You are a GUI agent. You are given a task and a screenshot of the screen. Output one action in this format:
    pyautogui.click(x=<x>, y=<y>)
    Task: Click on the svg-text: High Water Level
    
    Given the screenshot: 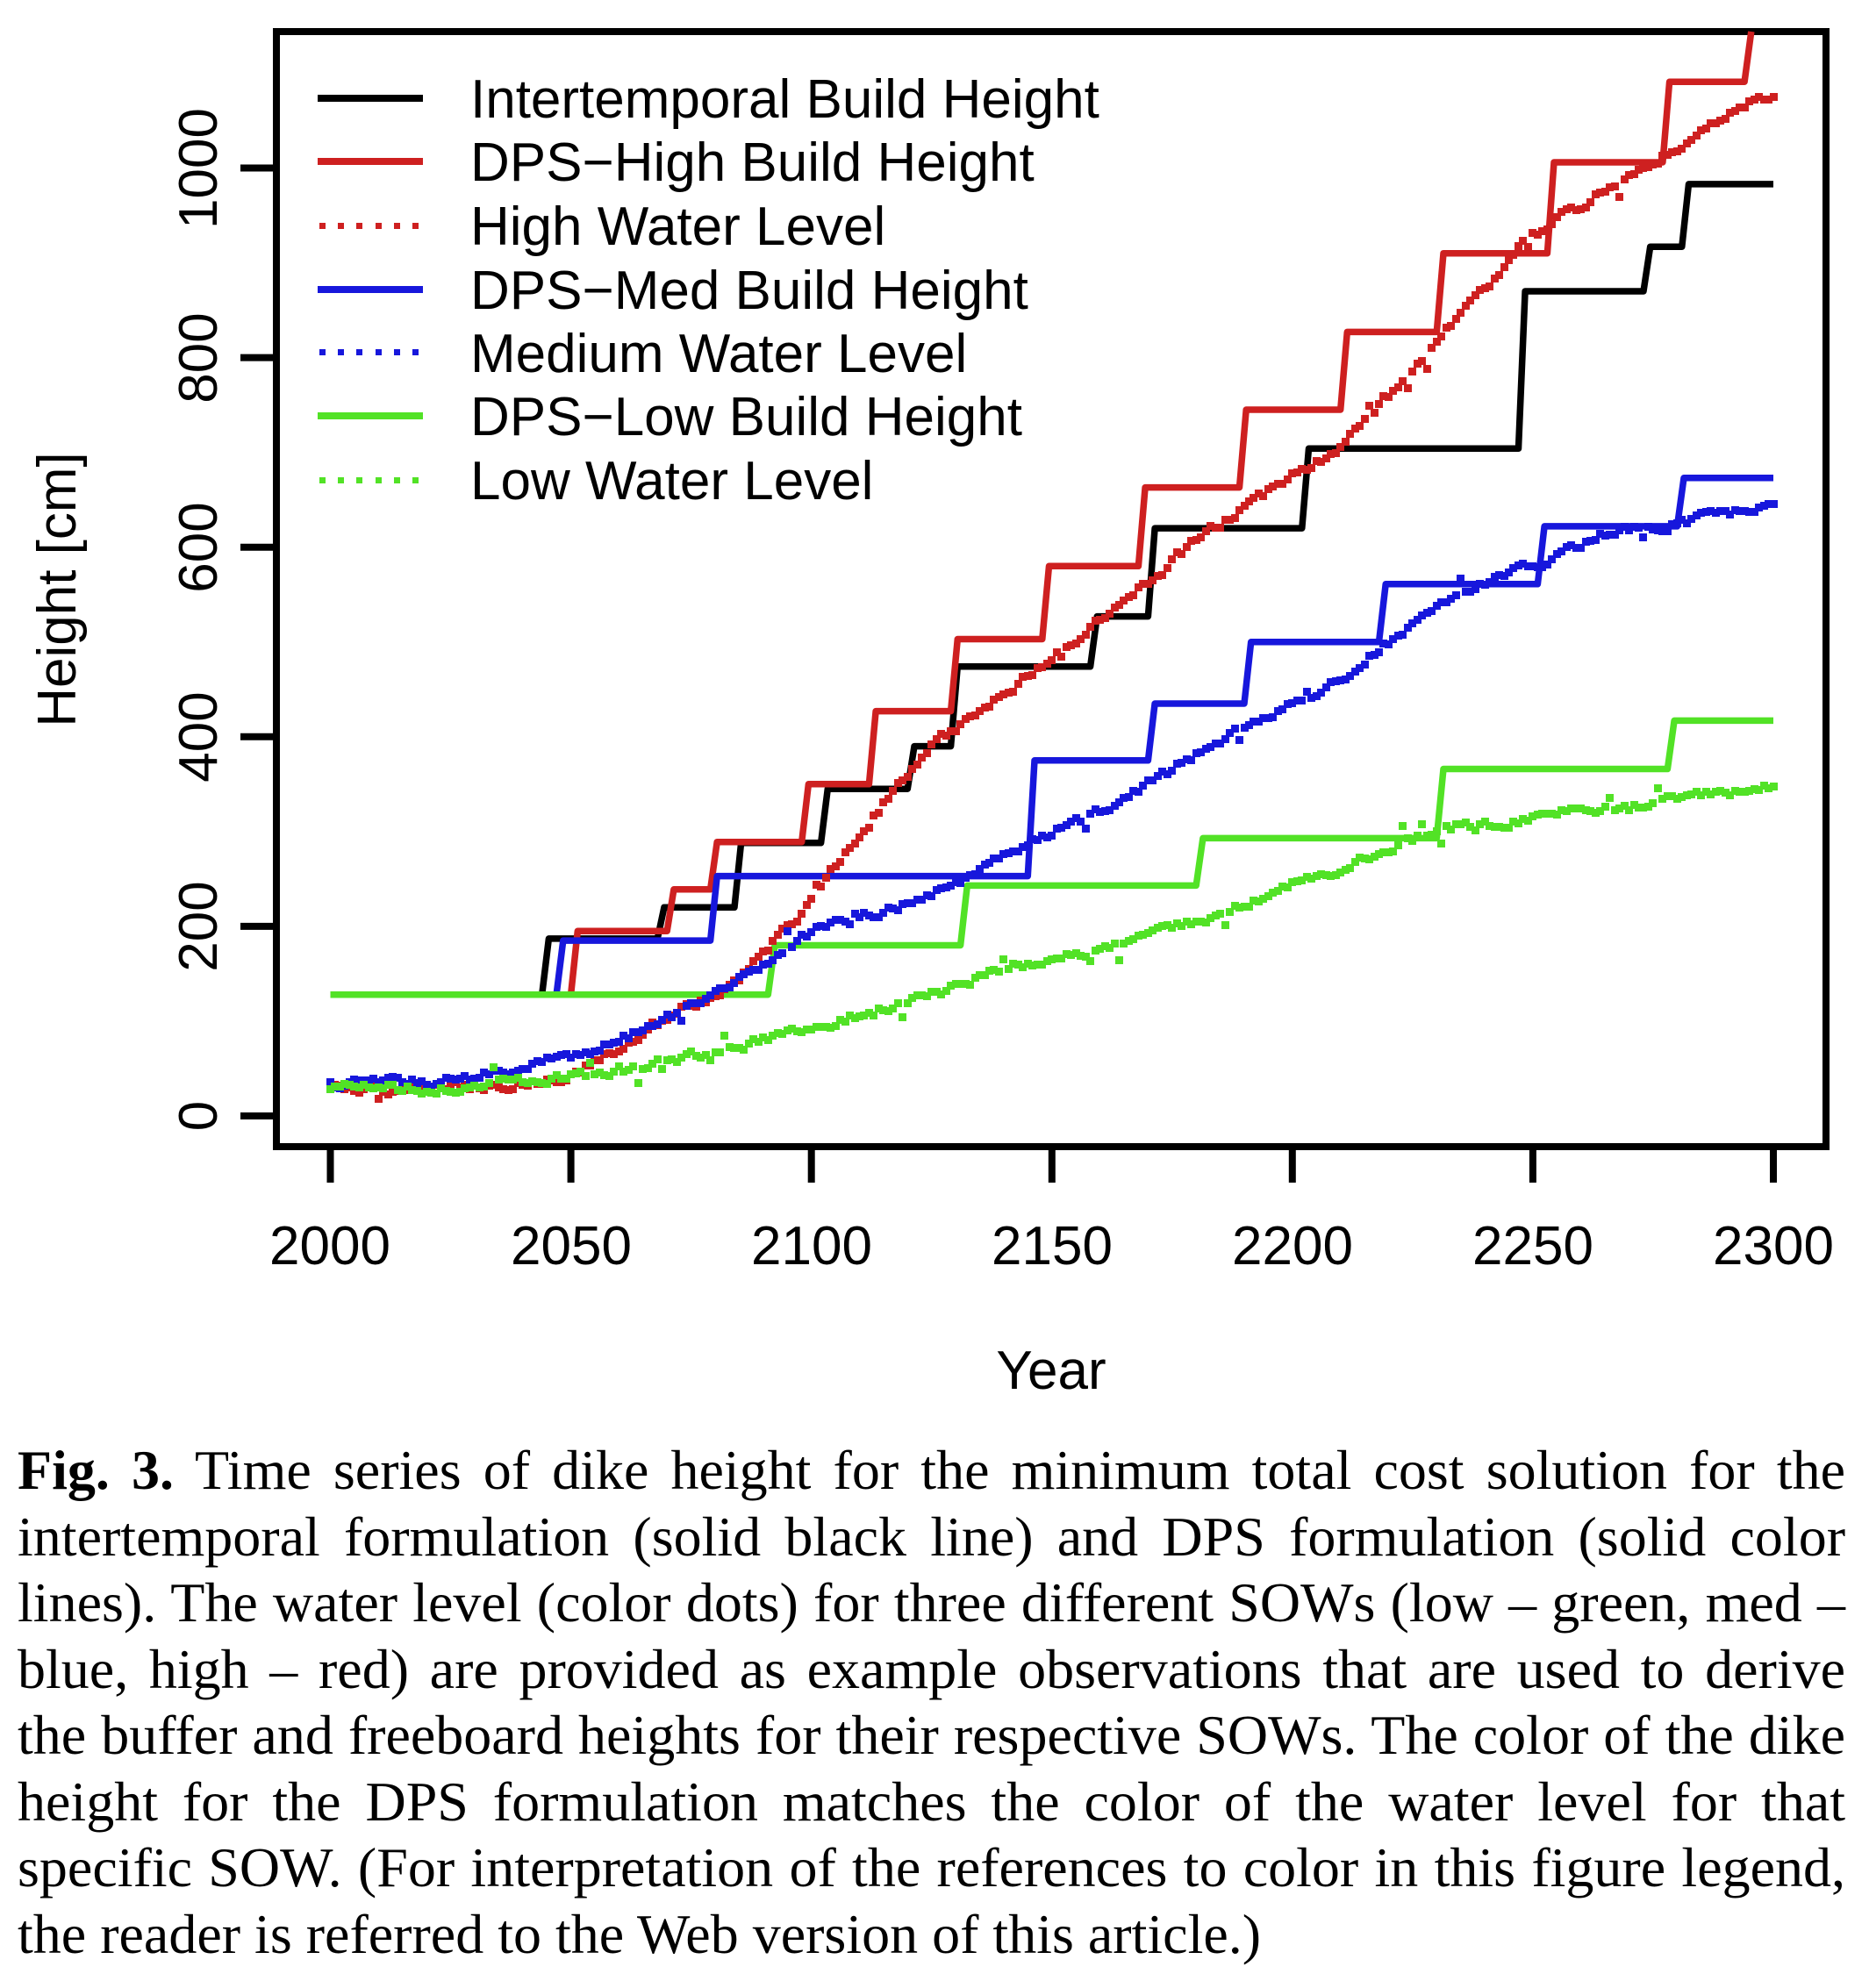 What is the action you would take?
    pyautogui.click(x=677, y=227)
    